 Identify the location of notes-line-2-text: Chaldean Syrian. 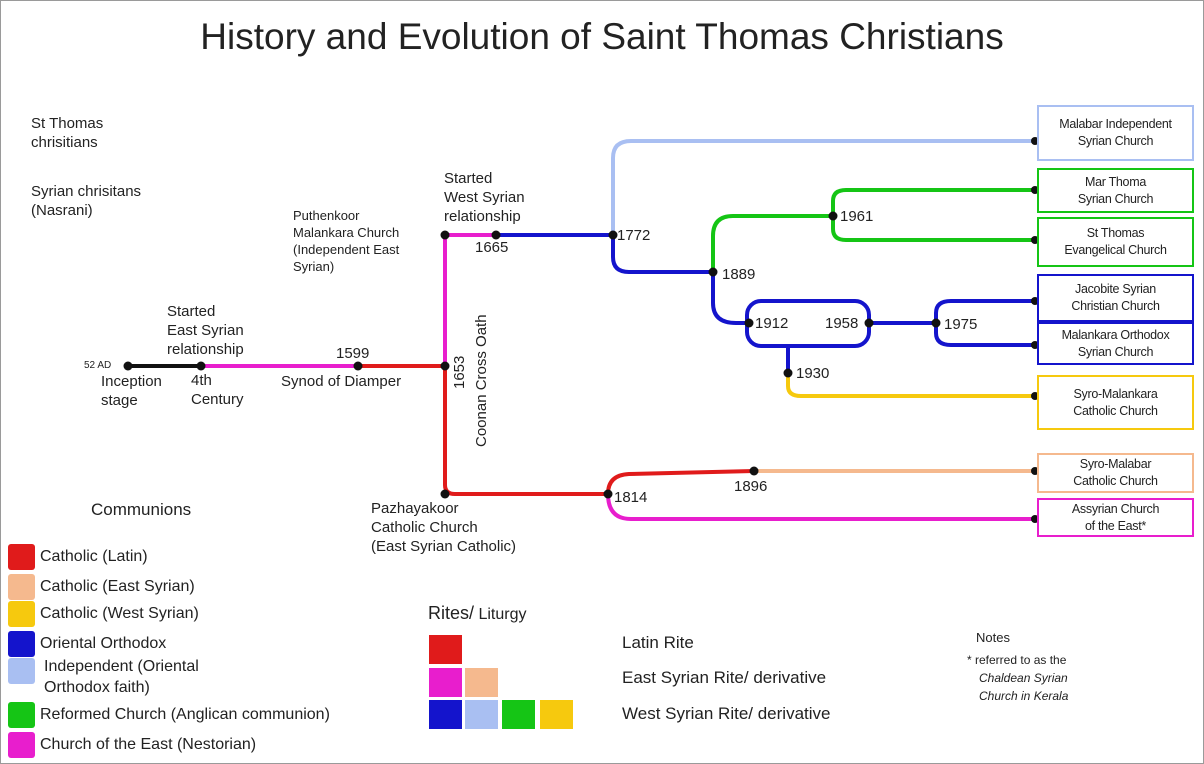
(1023, 678).